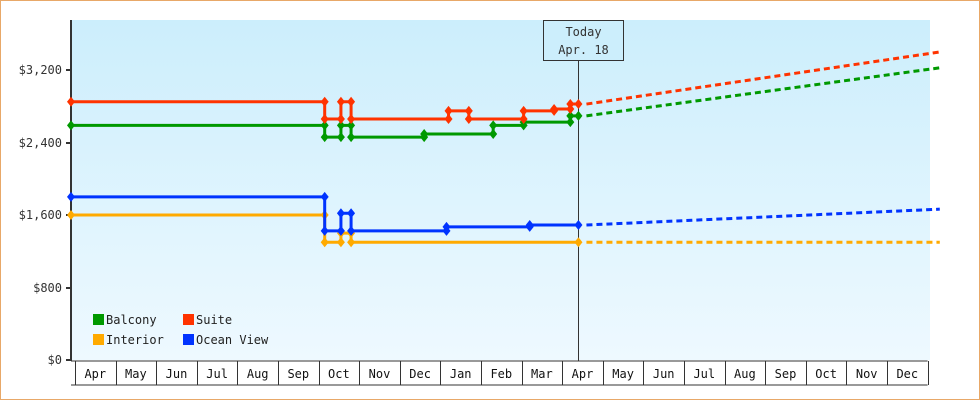 Image resolution: width=980 pixels, height=400 pixels. I want to click on legend-item-balcony: Balcony, so click(125, 320).